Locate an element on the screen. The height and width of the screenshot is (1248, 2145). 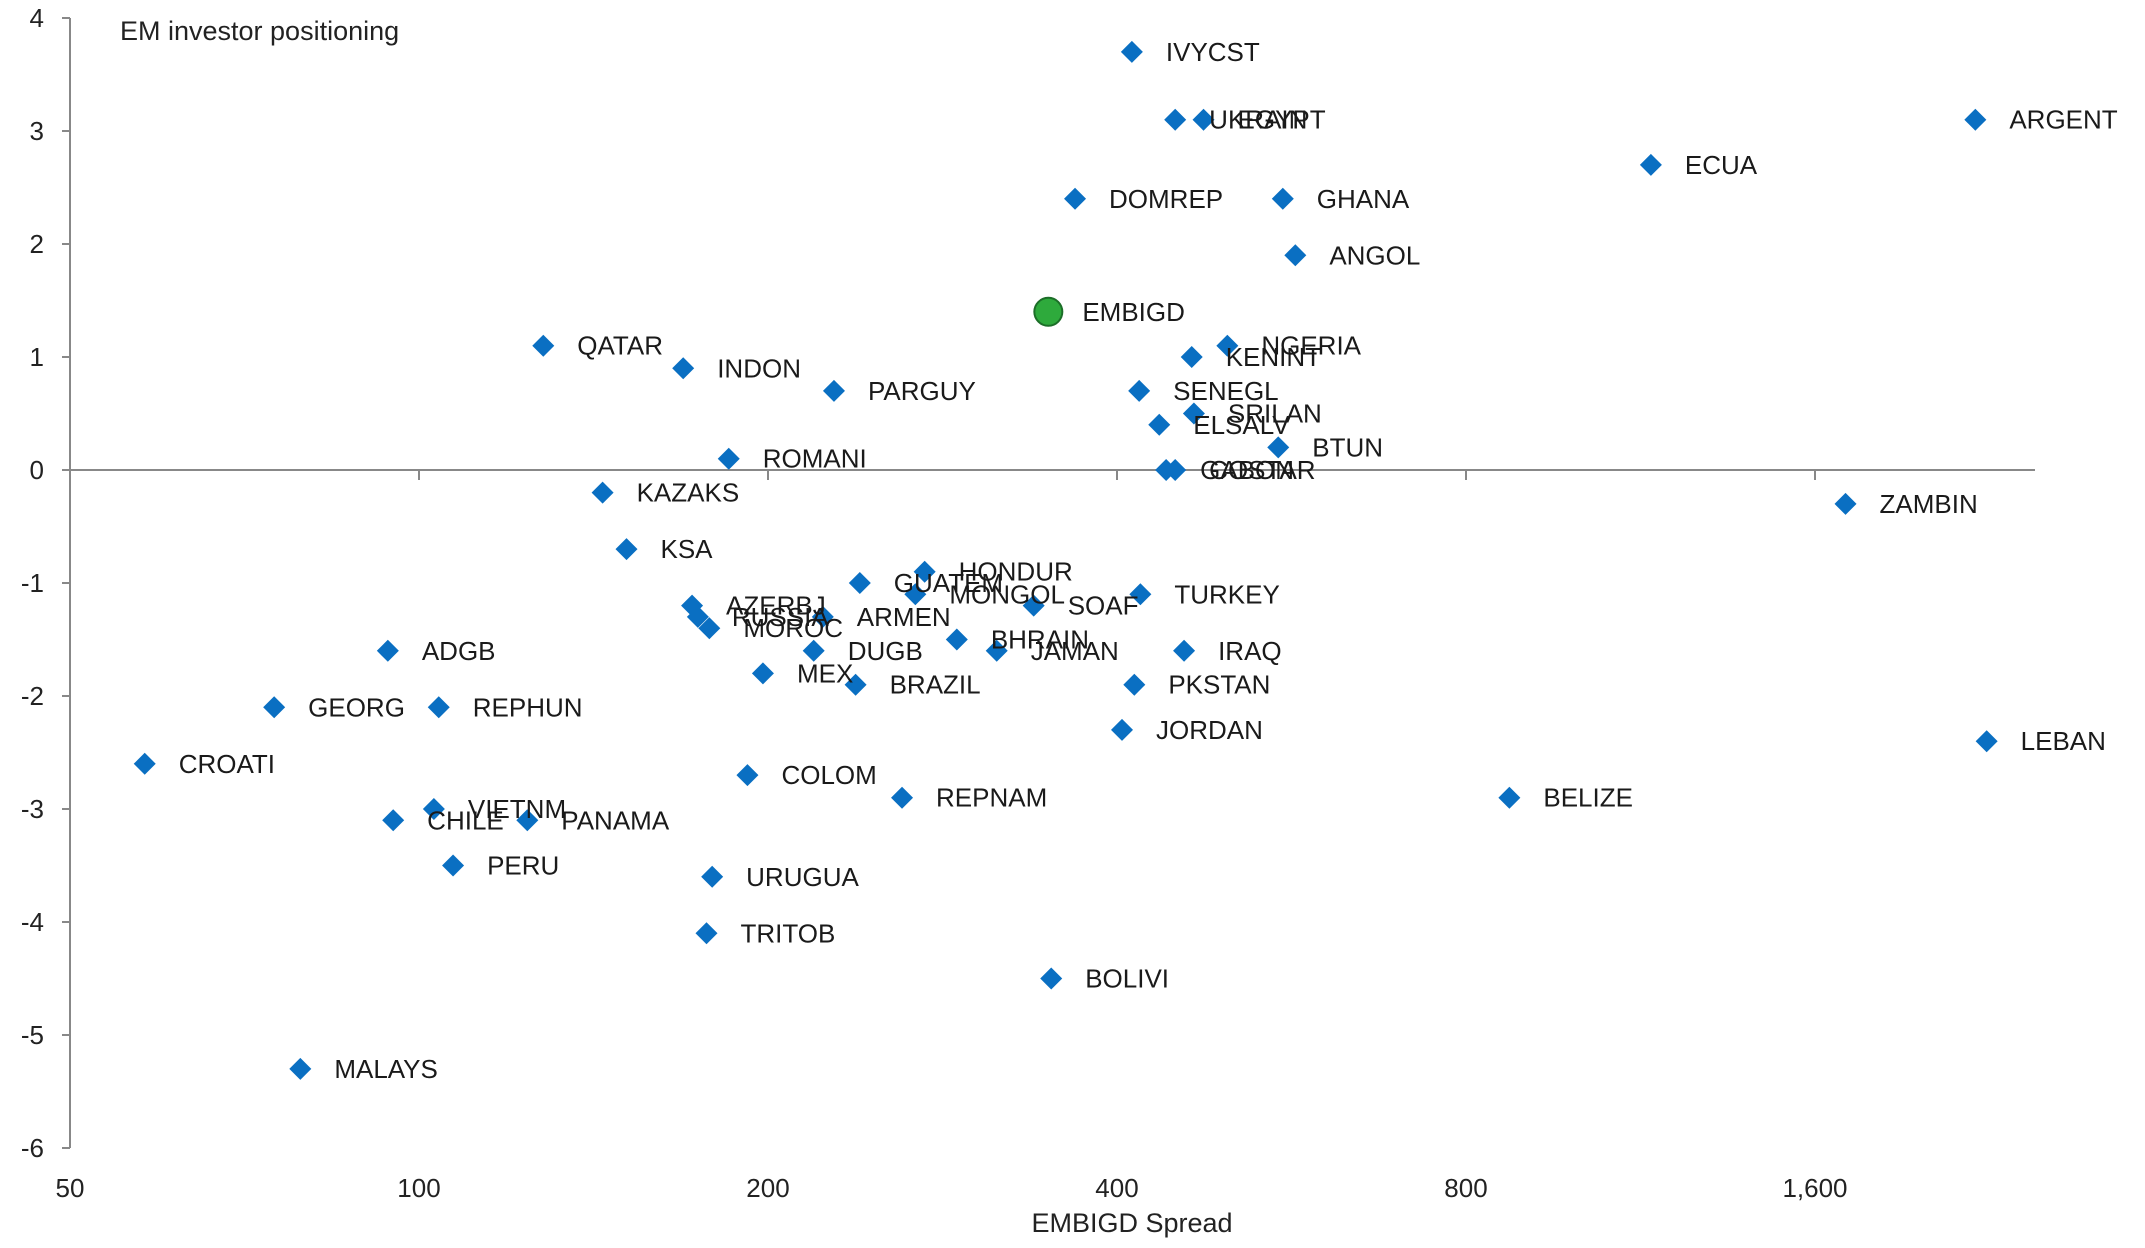
point-label: ARGENT is located at coordinates (2063, 120).